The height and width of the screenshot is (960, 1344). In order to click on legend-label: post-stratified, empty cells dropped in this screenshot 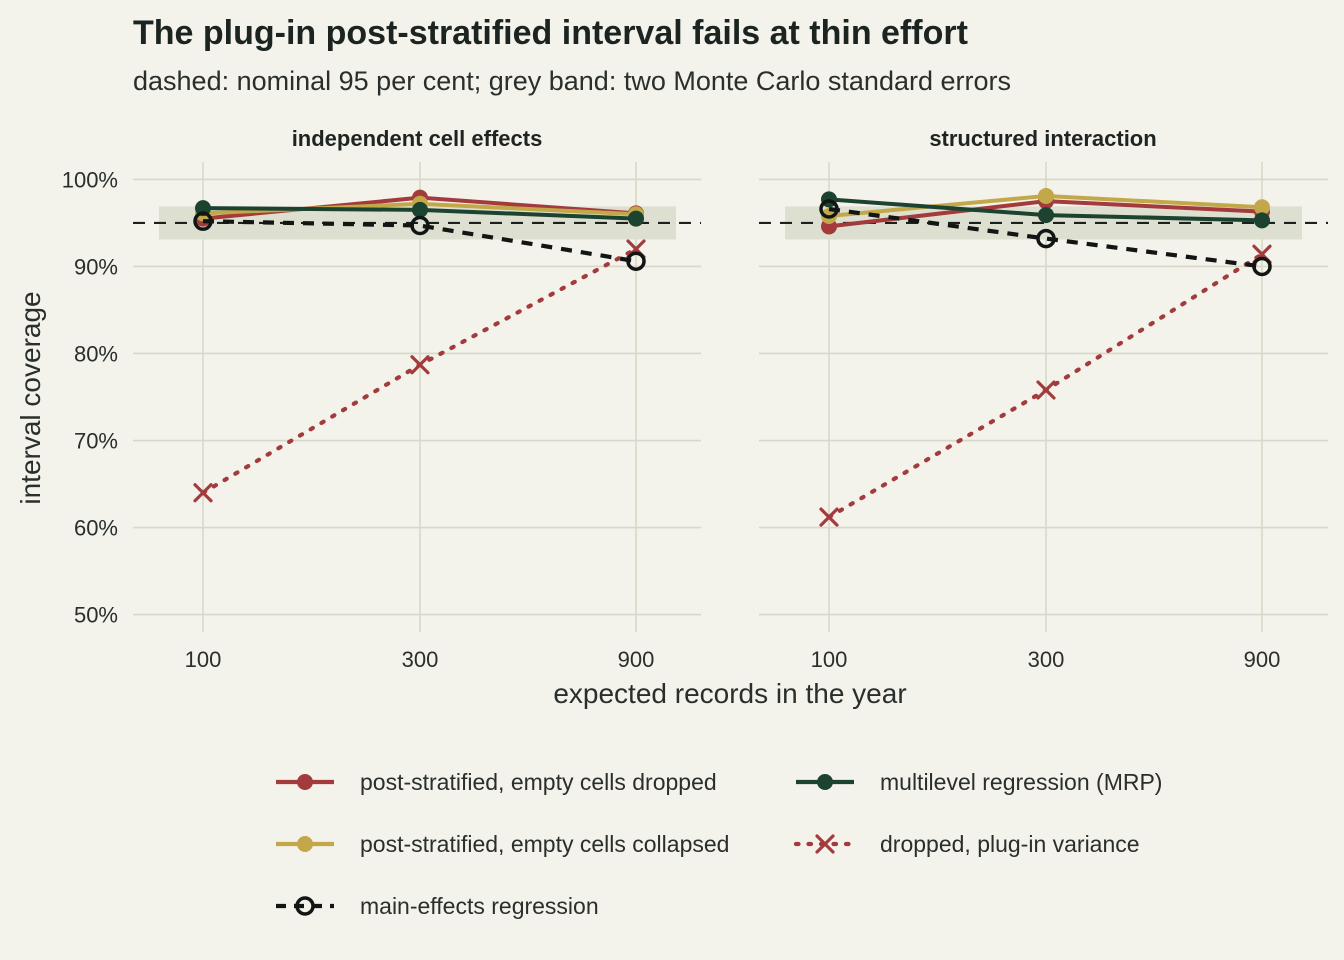, I will do `click(538, 782)`.